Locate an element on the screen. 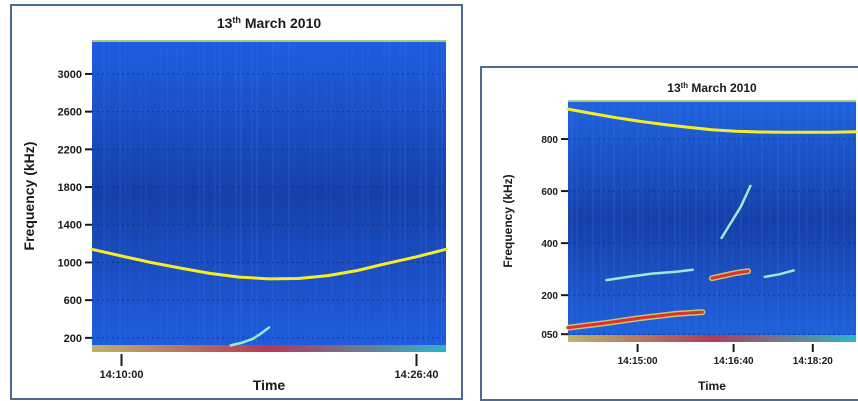  chart-title: 13th March 2010 is located at coordinates (269, 23).